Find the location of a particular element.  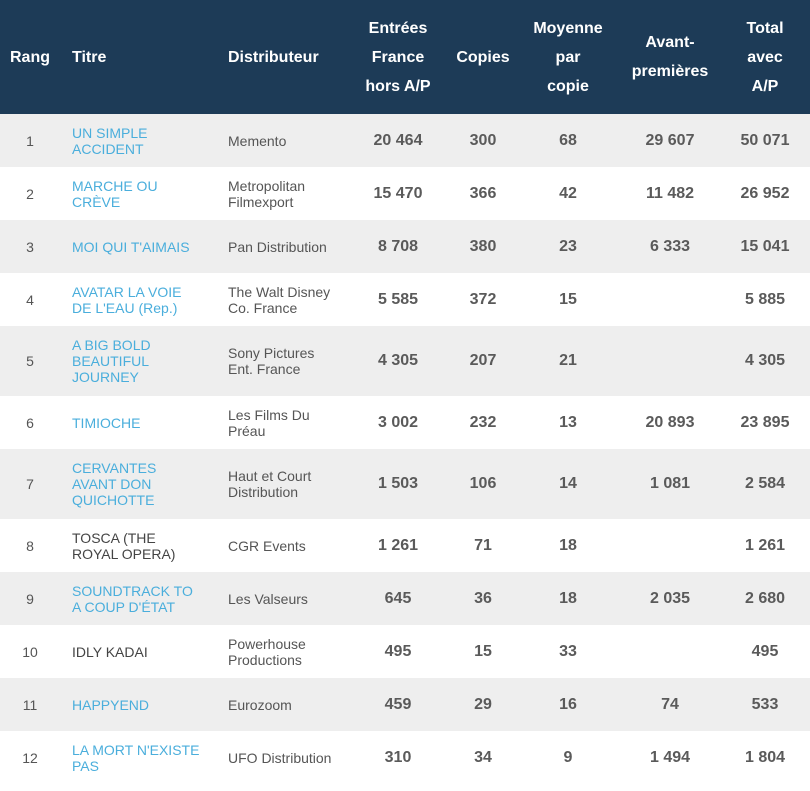

film-title-link: SOUNDTRACK TO A COUP D'ÉTAT is located at coordinates (144, 599).